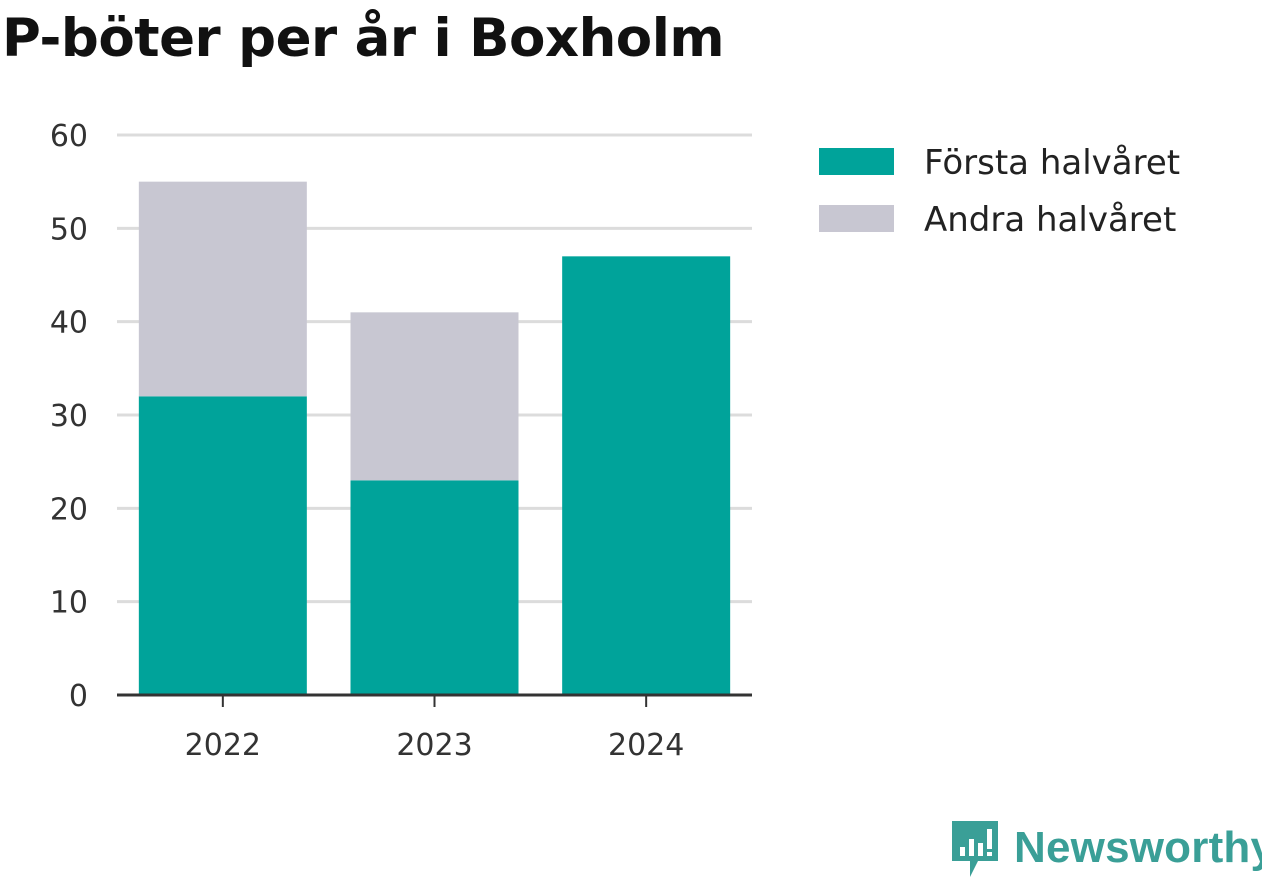  I want to click on y-tick-label: 20, so click(69, 509).